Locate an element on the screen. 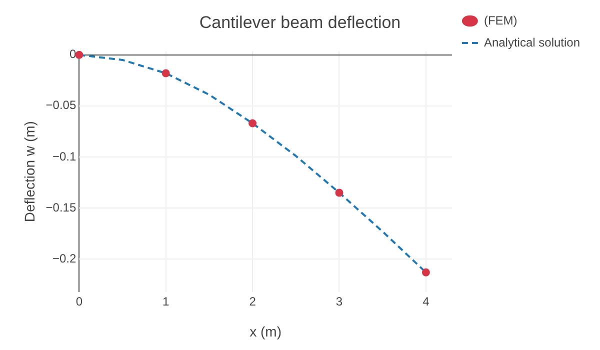 The height and width of the screenshot is (350, 600). x-tick-label: 4 is located at coordinates (426, 301).